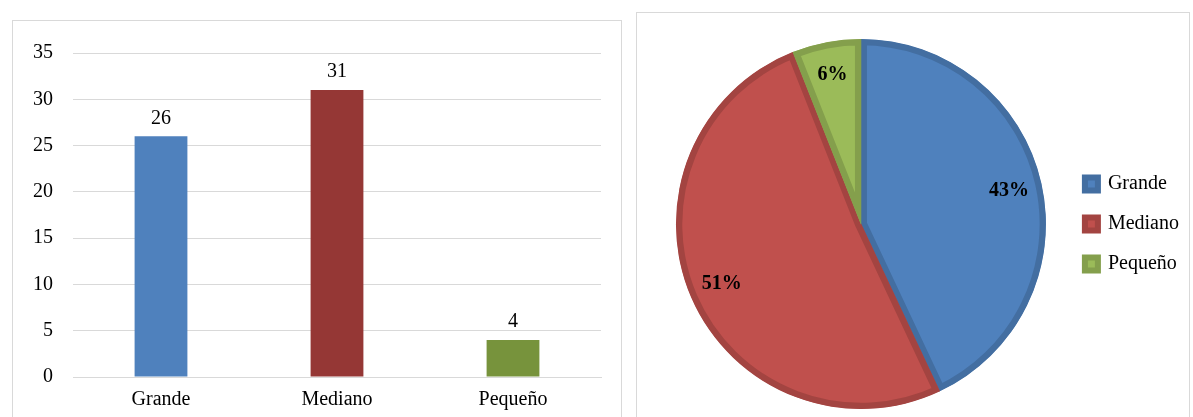 The width and height of the screenshot is (1193, 417). Describe the element at coordinates (1142, 263) in the screenshot. I see `legend-label: Pequeño` at that location.